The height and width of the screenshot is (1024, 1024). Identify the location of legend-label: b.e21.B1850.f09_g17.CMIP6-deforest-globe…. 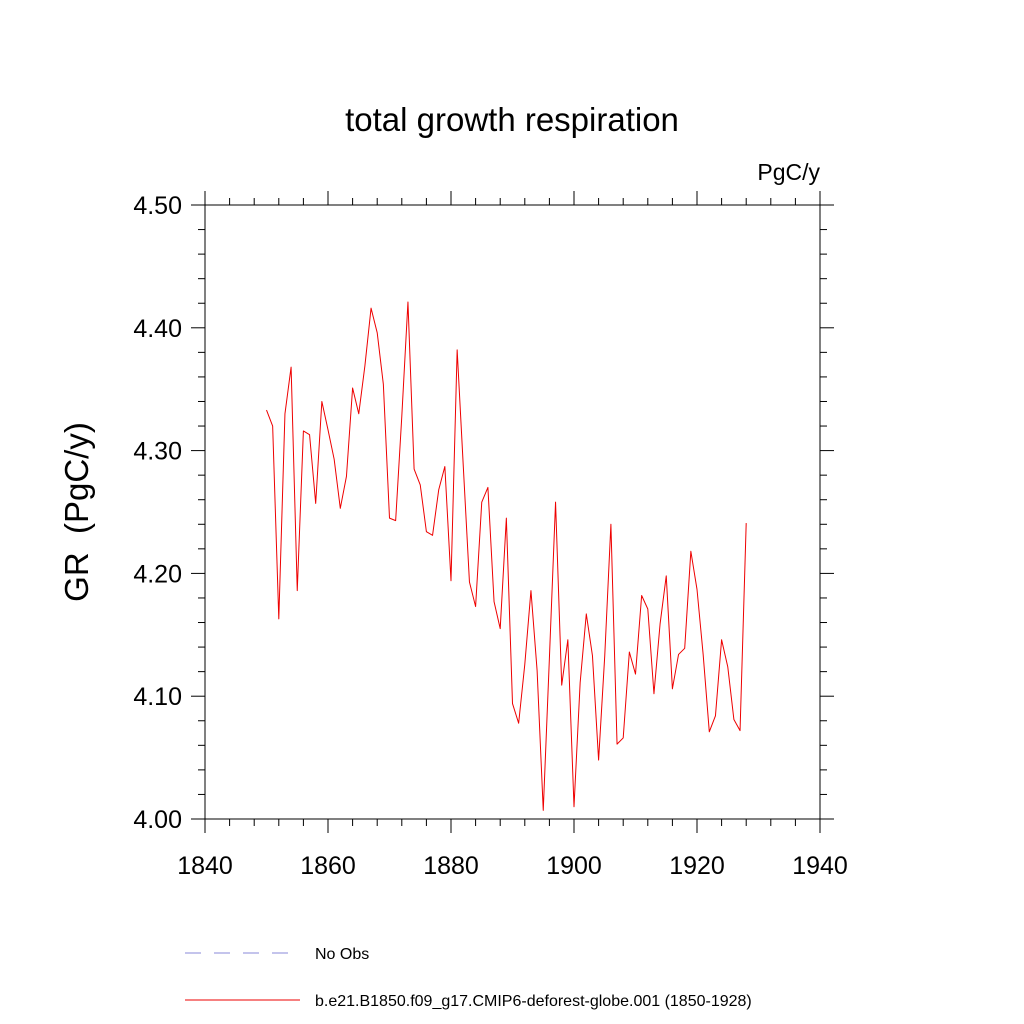
(533, 1001).